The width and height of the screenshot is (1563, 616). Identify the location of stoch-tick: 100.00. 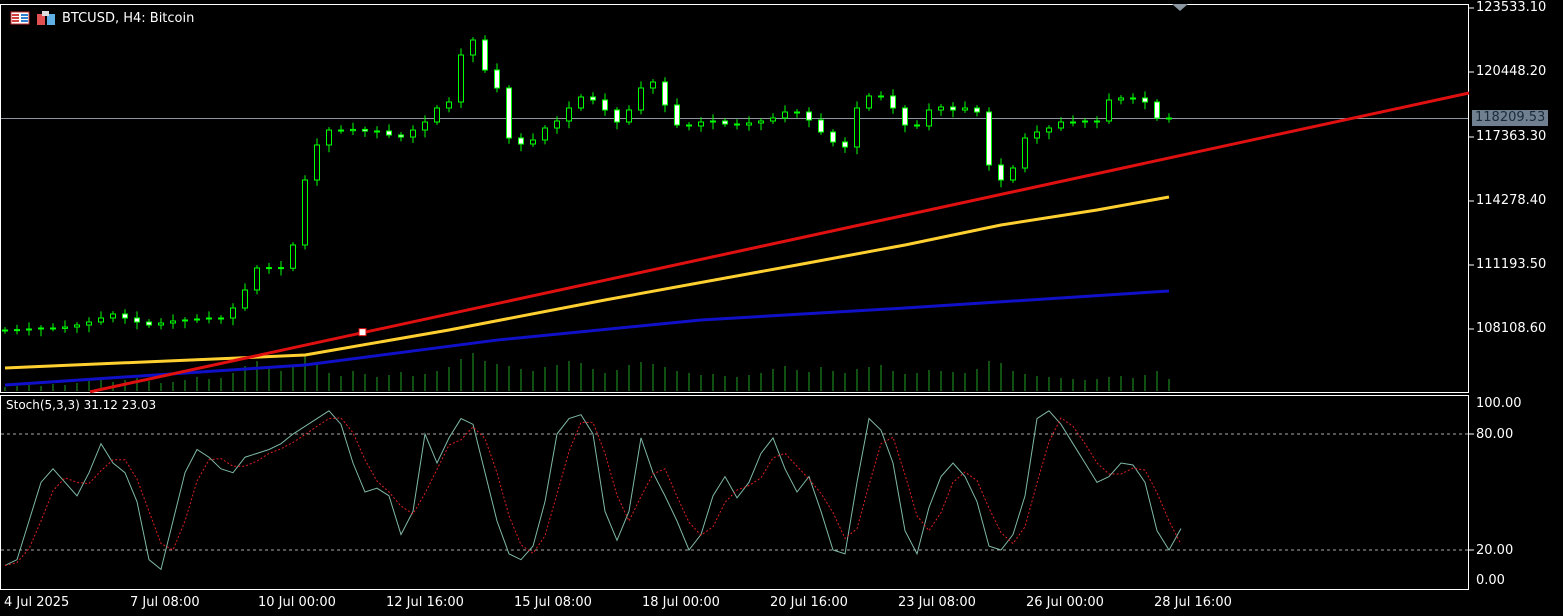
(1499, 403).